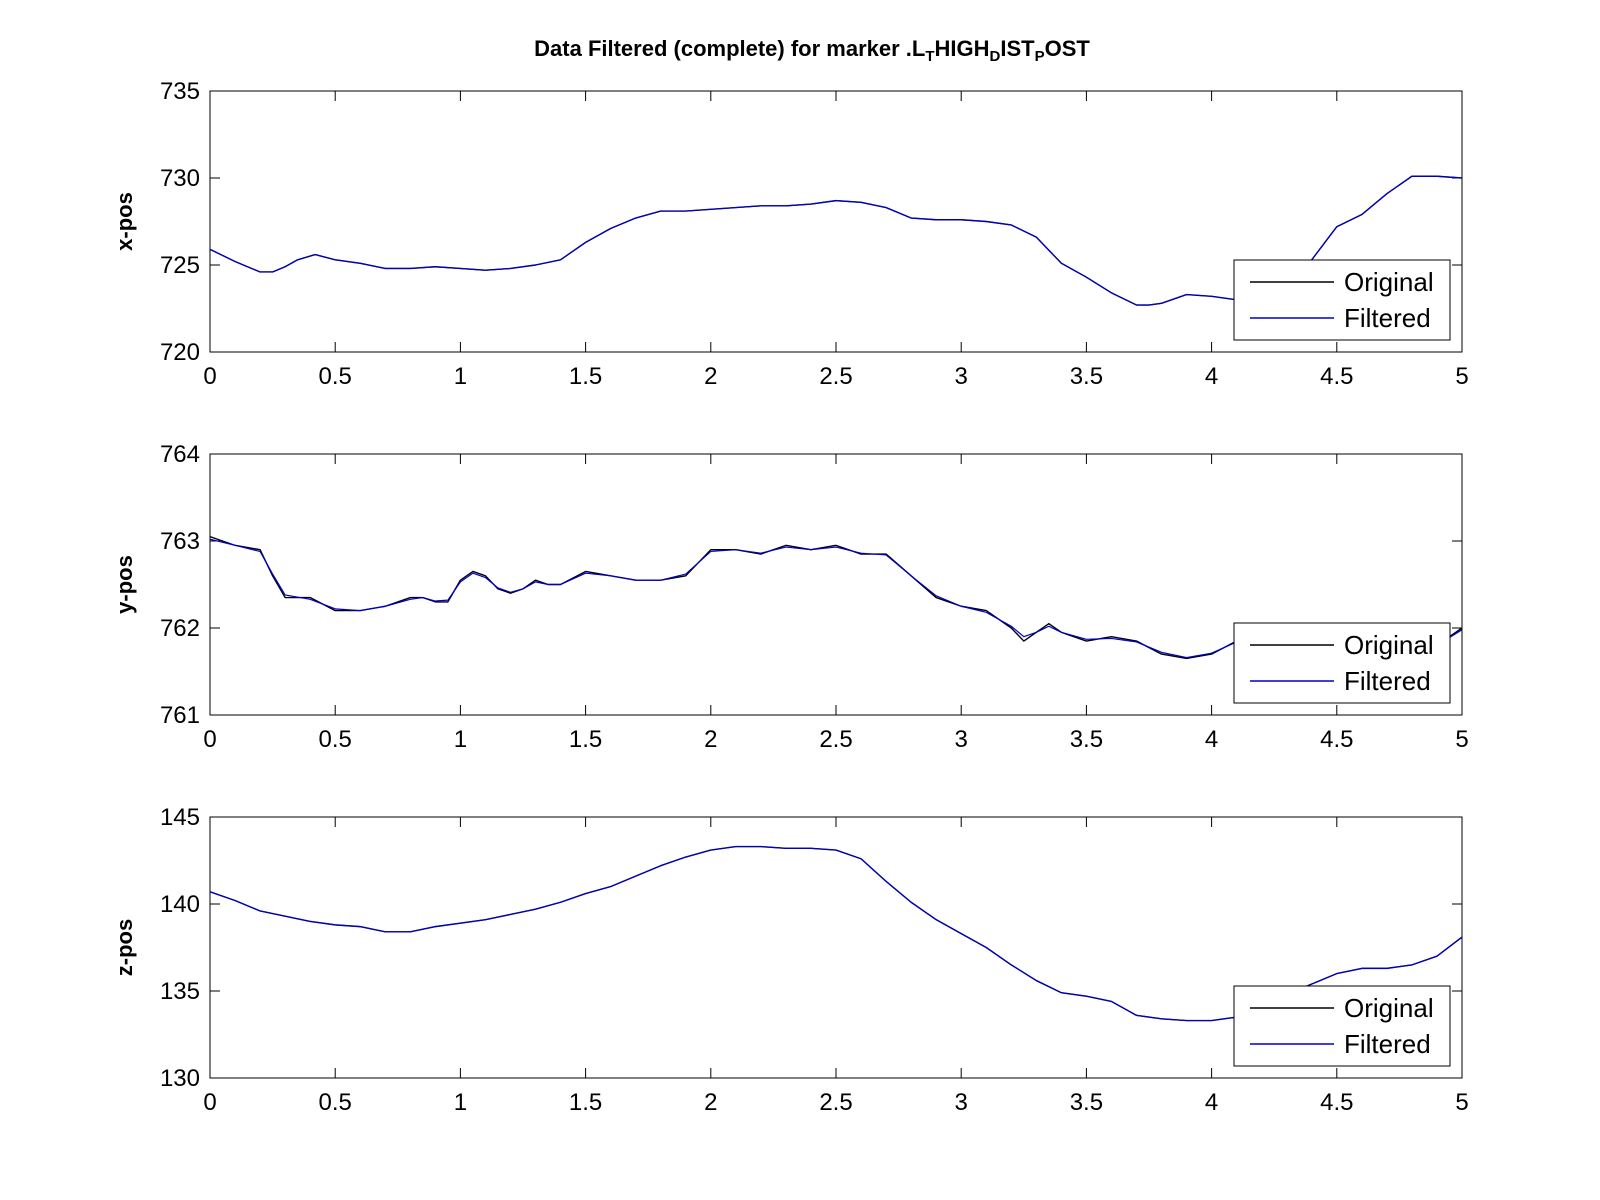 The width and height of the screenshot is (1600, 1200). Describe the element at coordinates (180, 91) in the screenshot. I see `y-tick-label: 735` at that location.